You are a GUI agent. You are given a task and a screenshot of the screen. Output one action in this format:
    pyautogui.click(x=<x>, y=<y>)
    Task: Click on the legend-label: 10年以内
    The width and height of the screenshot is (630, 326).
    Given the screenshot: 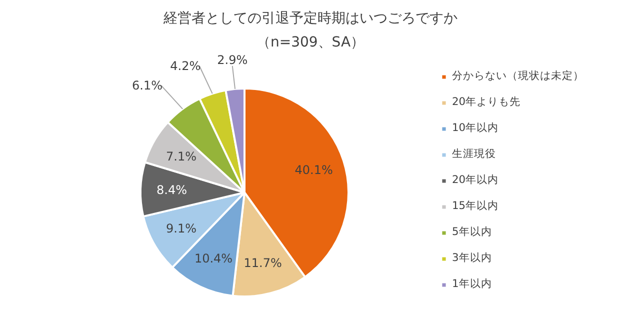 What is the action you would take?
    pyautogui.click(x=475, y=128)
    